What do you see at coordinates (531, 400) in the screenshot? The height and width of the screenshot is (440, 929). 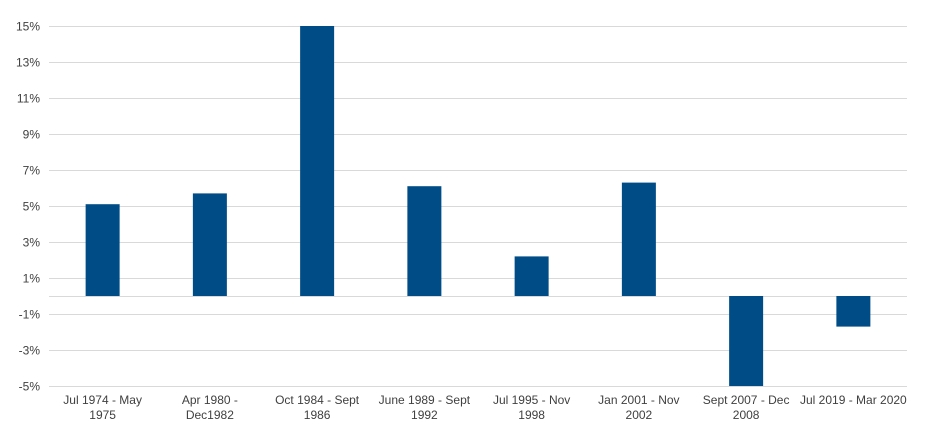 I see `x-category-label: Jul 1995 - Nov` at bounding box center [531, 400].